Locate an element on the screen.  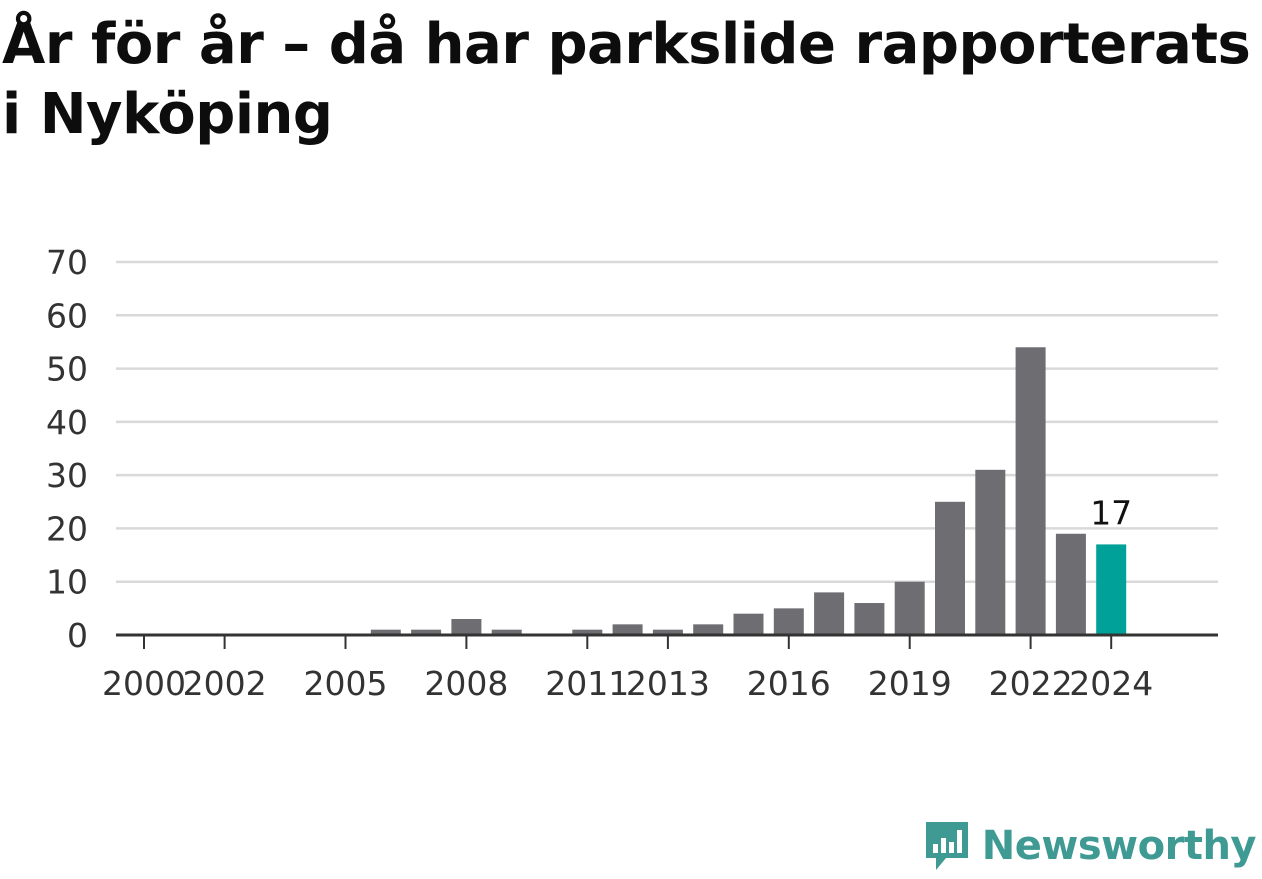
x-tick-label: 2019 is located at coordinates (910, 683).